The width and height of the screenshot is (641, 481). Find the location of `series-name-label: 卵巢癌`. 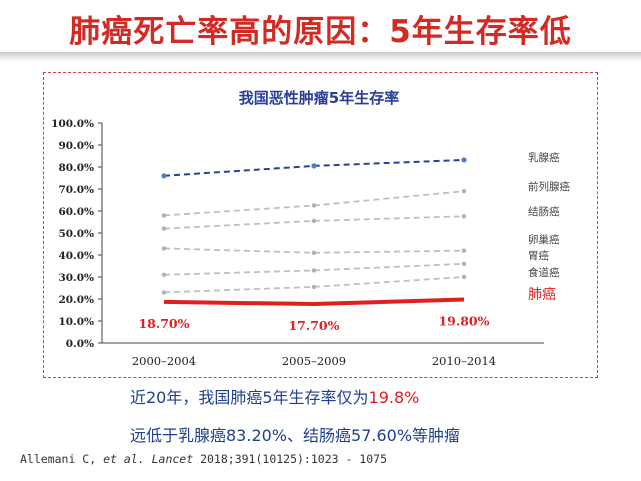

series-name-label: 卵巢癌 is located at coordinates (544, 239).